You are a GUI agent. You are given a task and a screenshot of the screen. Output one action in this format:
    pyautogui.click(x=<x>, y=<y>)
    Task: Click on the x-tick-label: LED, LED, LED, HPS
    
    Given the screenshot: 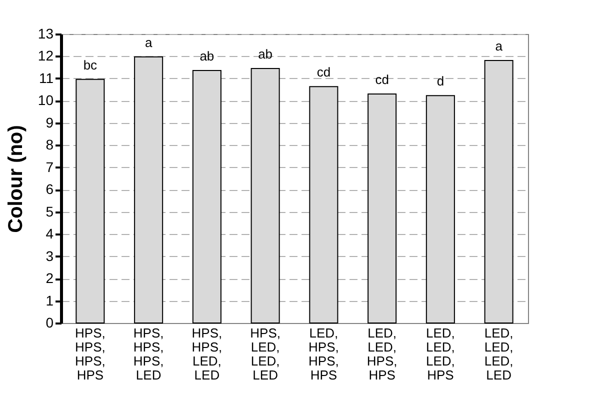 What is the action you would take?
    pyautogui.click(x=440, y=354)
    